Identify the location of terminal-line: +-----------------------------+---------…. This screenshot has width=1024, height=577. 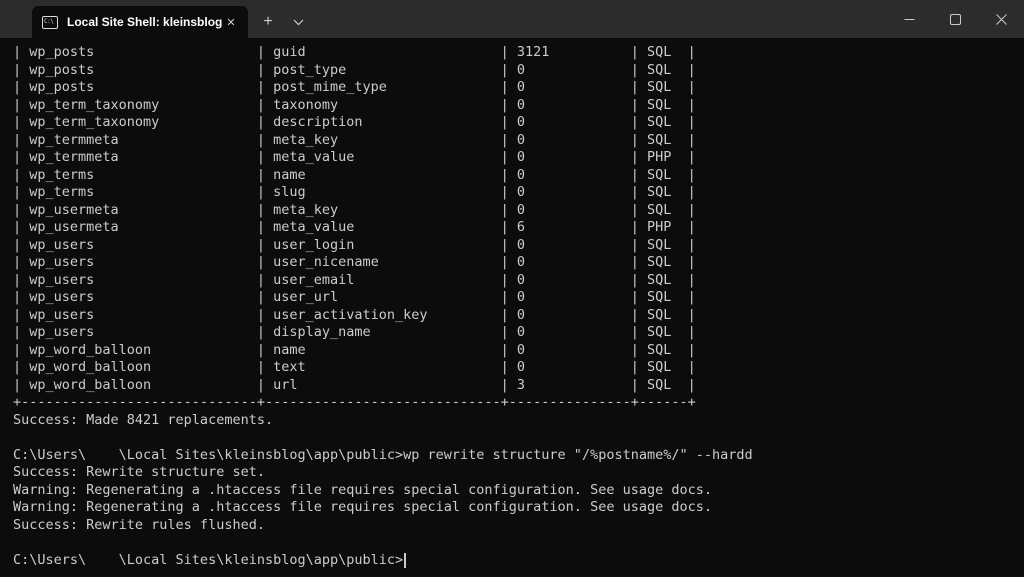
(354, 402).